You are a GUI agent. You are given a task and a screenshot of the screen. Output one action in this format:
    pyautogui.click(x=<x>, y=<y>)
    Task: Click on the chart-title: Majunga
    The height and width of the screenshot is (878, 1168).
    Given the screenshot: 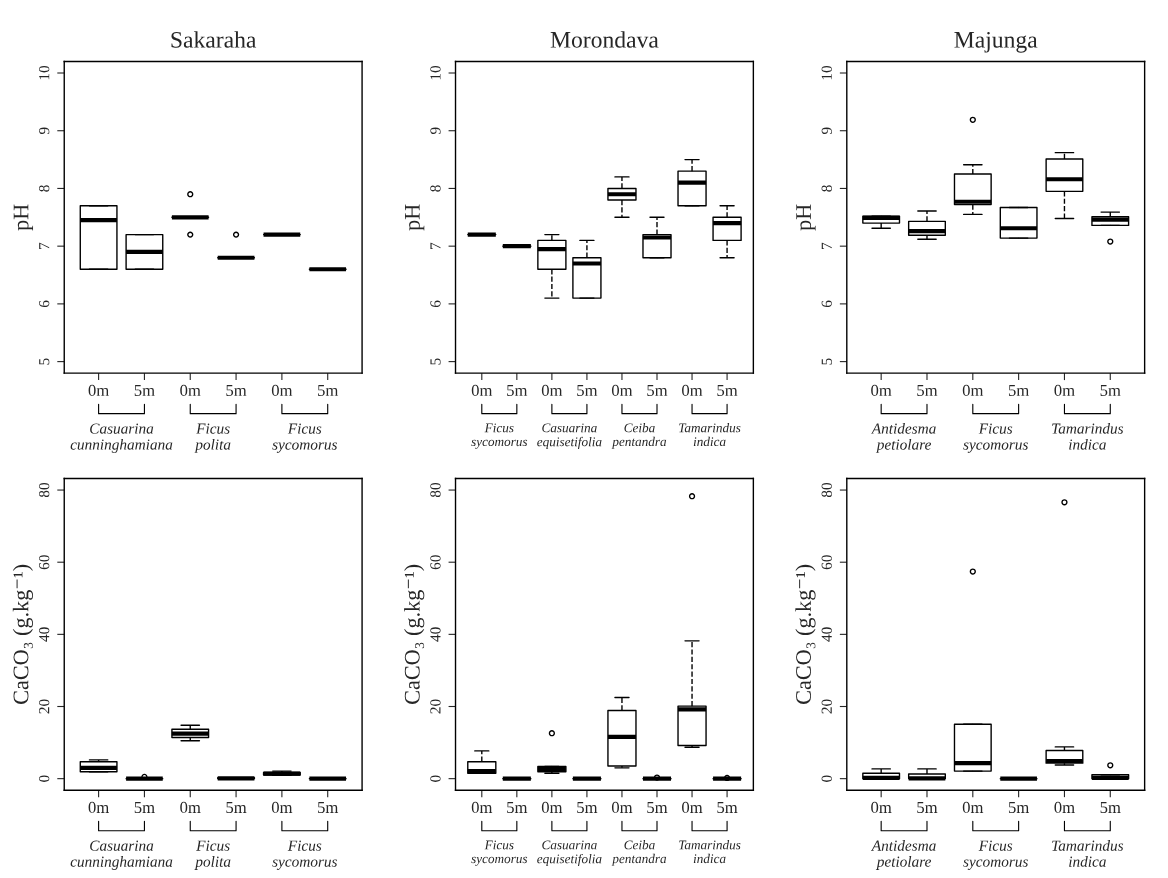 What is the action you would take?
    pyautogui.click(x=996, y=42)
    